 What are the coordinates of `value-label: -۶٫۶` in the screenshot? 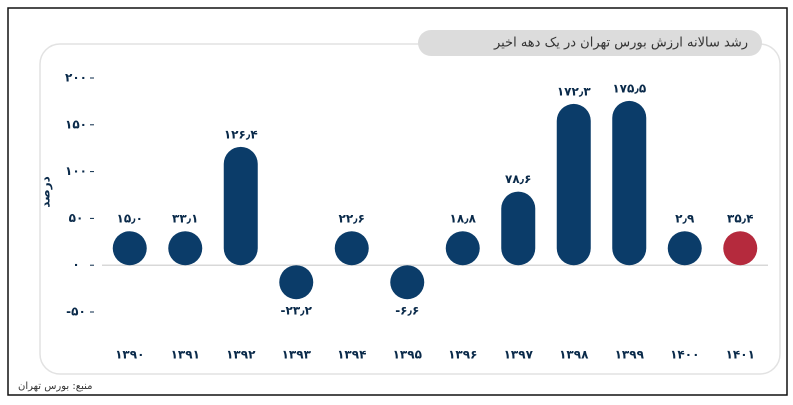 It's located at (407, 311).